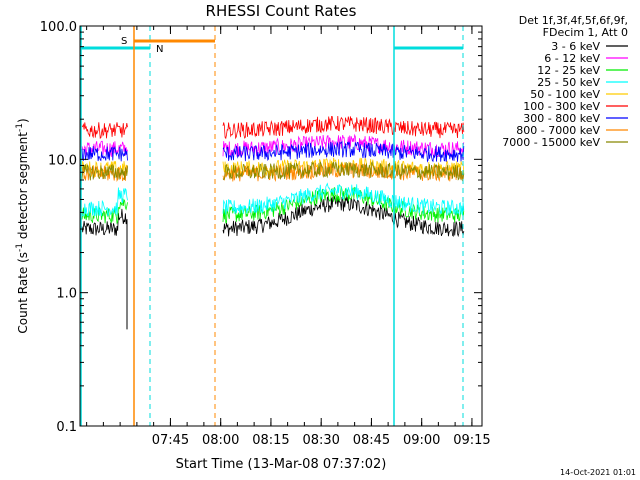 Image resolution: width=640 pixels, height=480 pixels. I want to click on x-axis-label: Start Time (13-Mar-08 07:37:02), so click(281, 464).